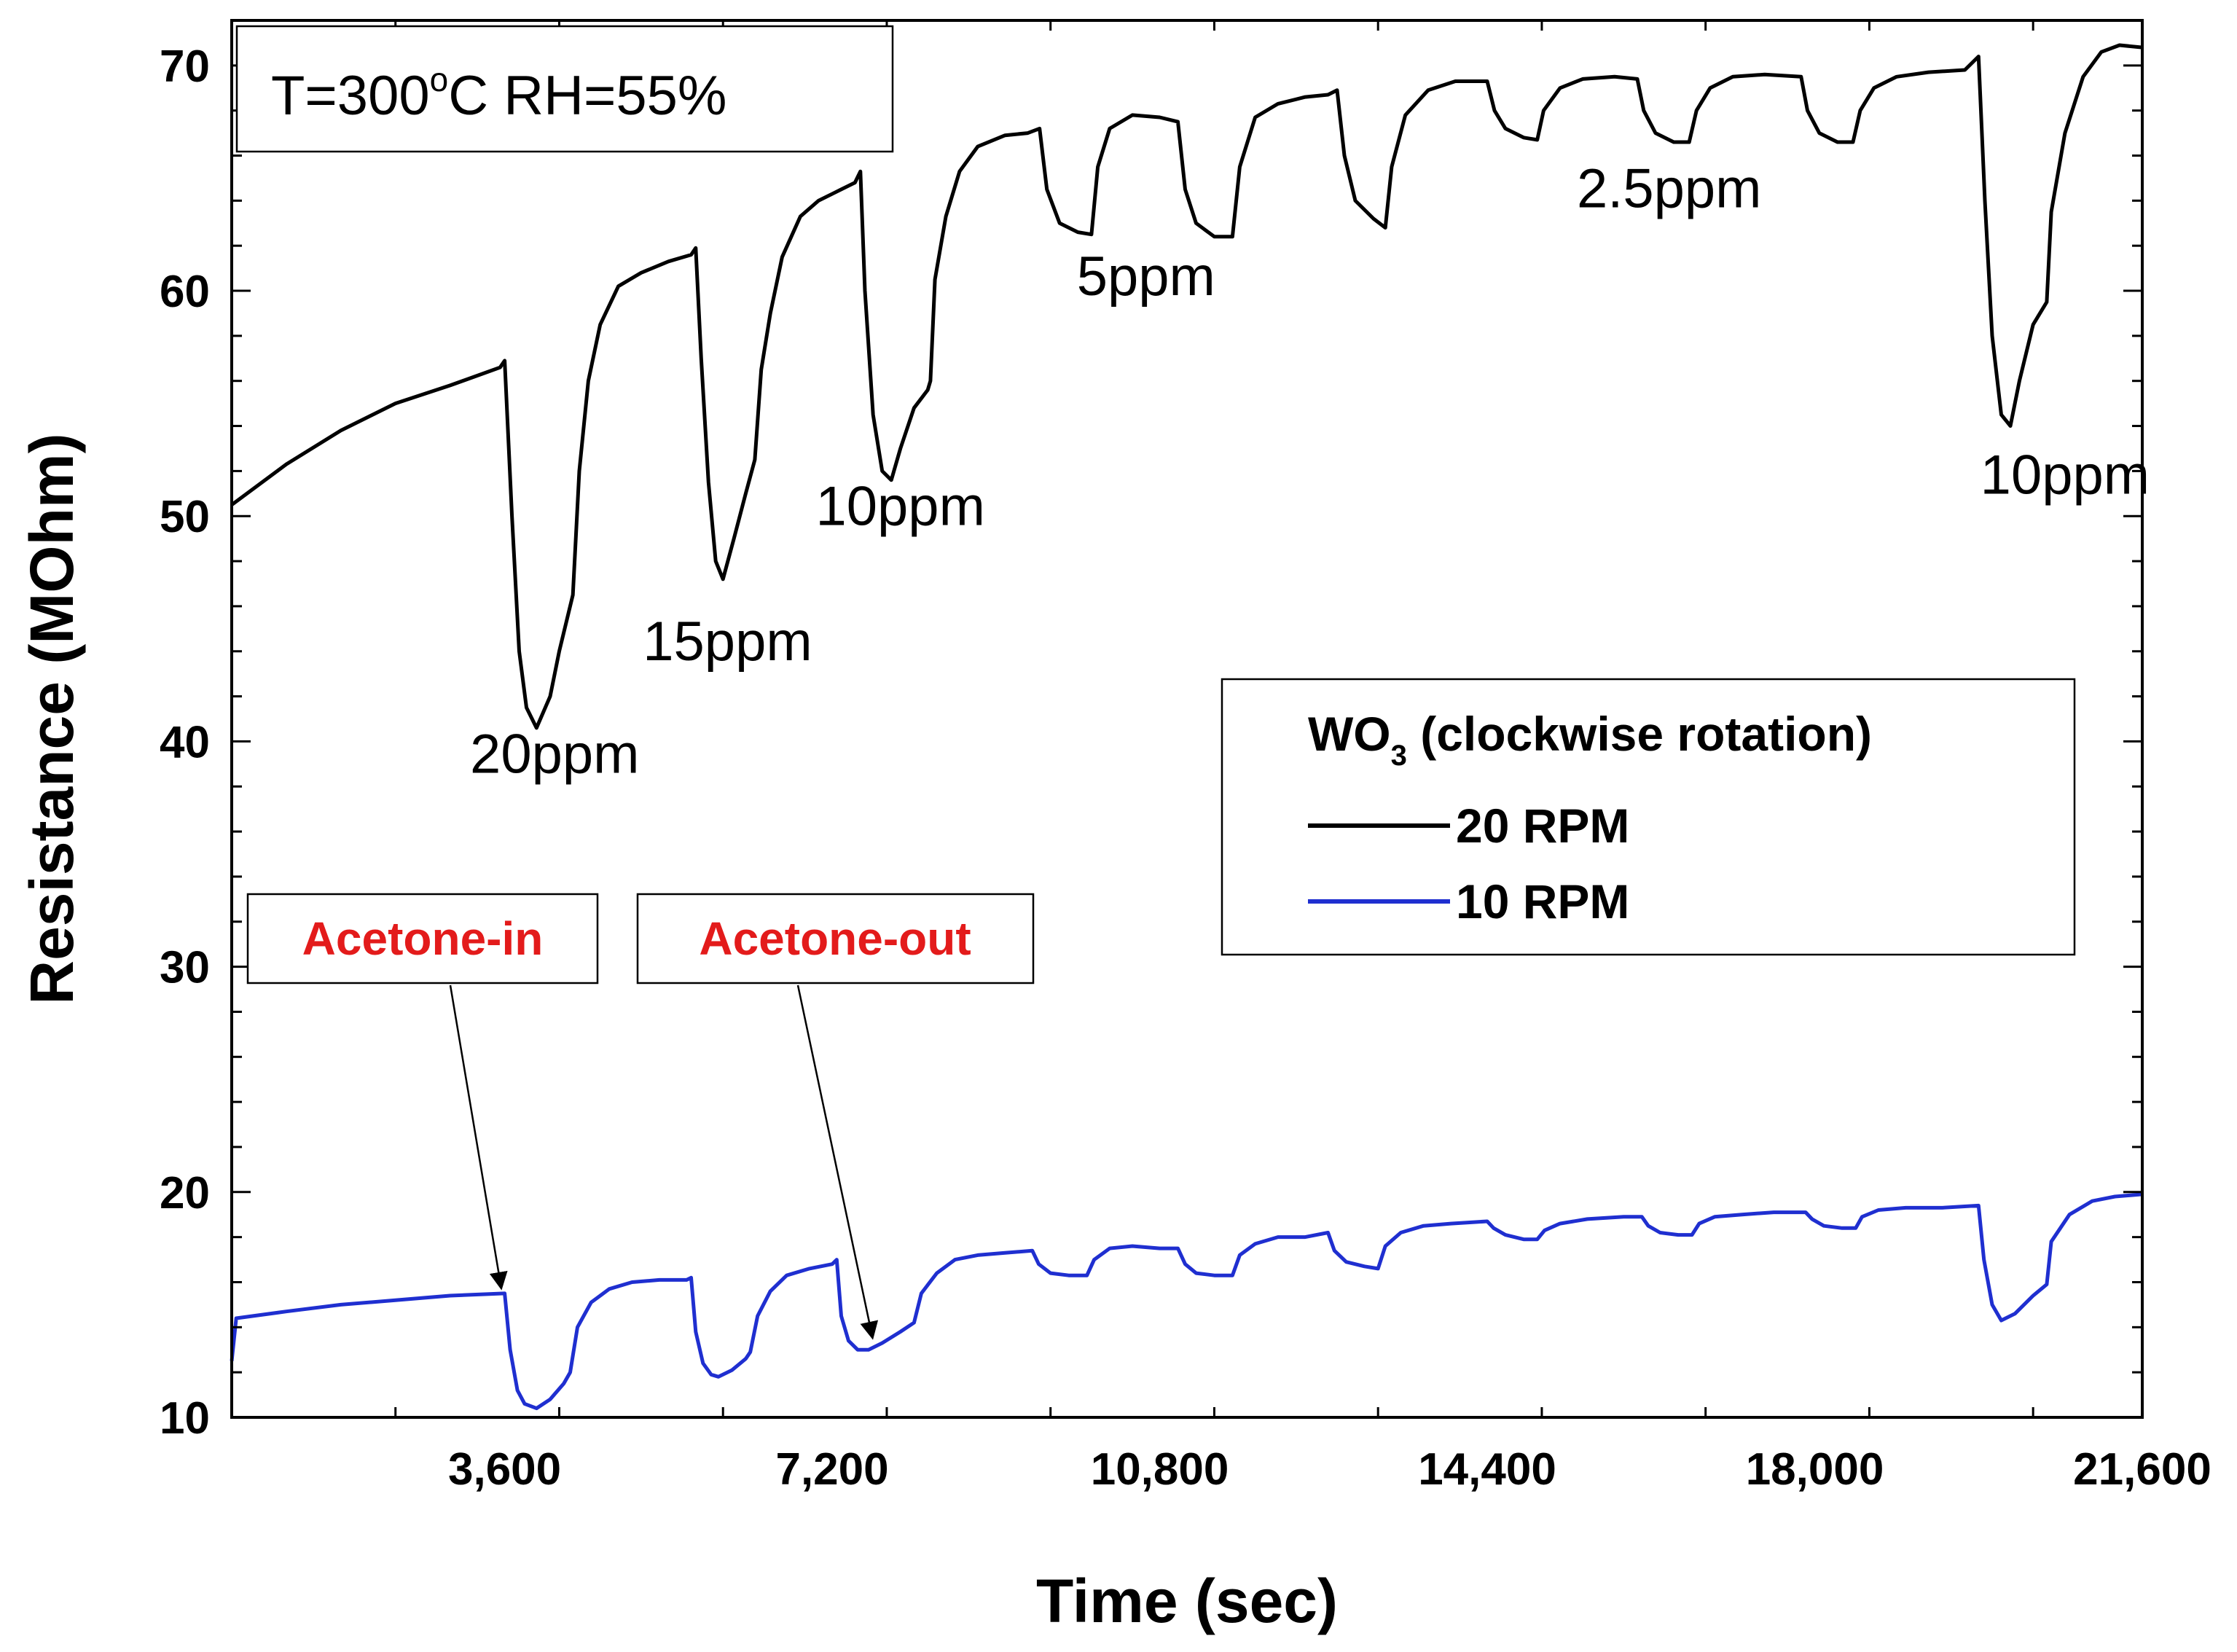 The height and width of the screenshot is (1652, 2237). Describe the element at coordinates (185, 517) in the screenshot. I see `y-tick-label: 50` at that location.